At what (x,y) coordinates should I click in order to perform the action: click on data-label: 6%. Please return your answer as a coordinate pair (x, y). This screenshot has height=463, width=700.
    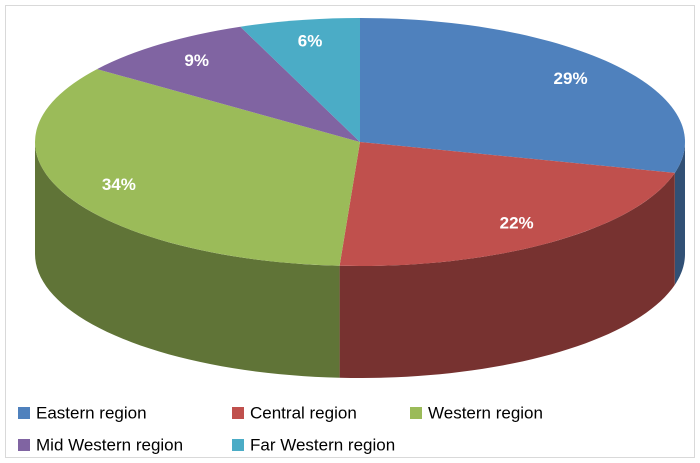
    Looking at the image, I should click on (310, 41).